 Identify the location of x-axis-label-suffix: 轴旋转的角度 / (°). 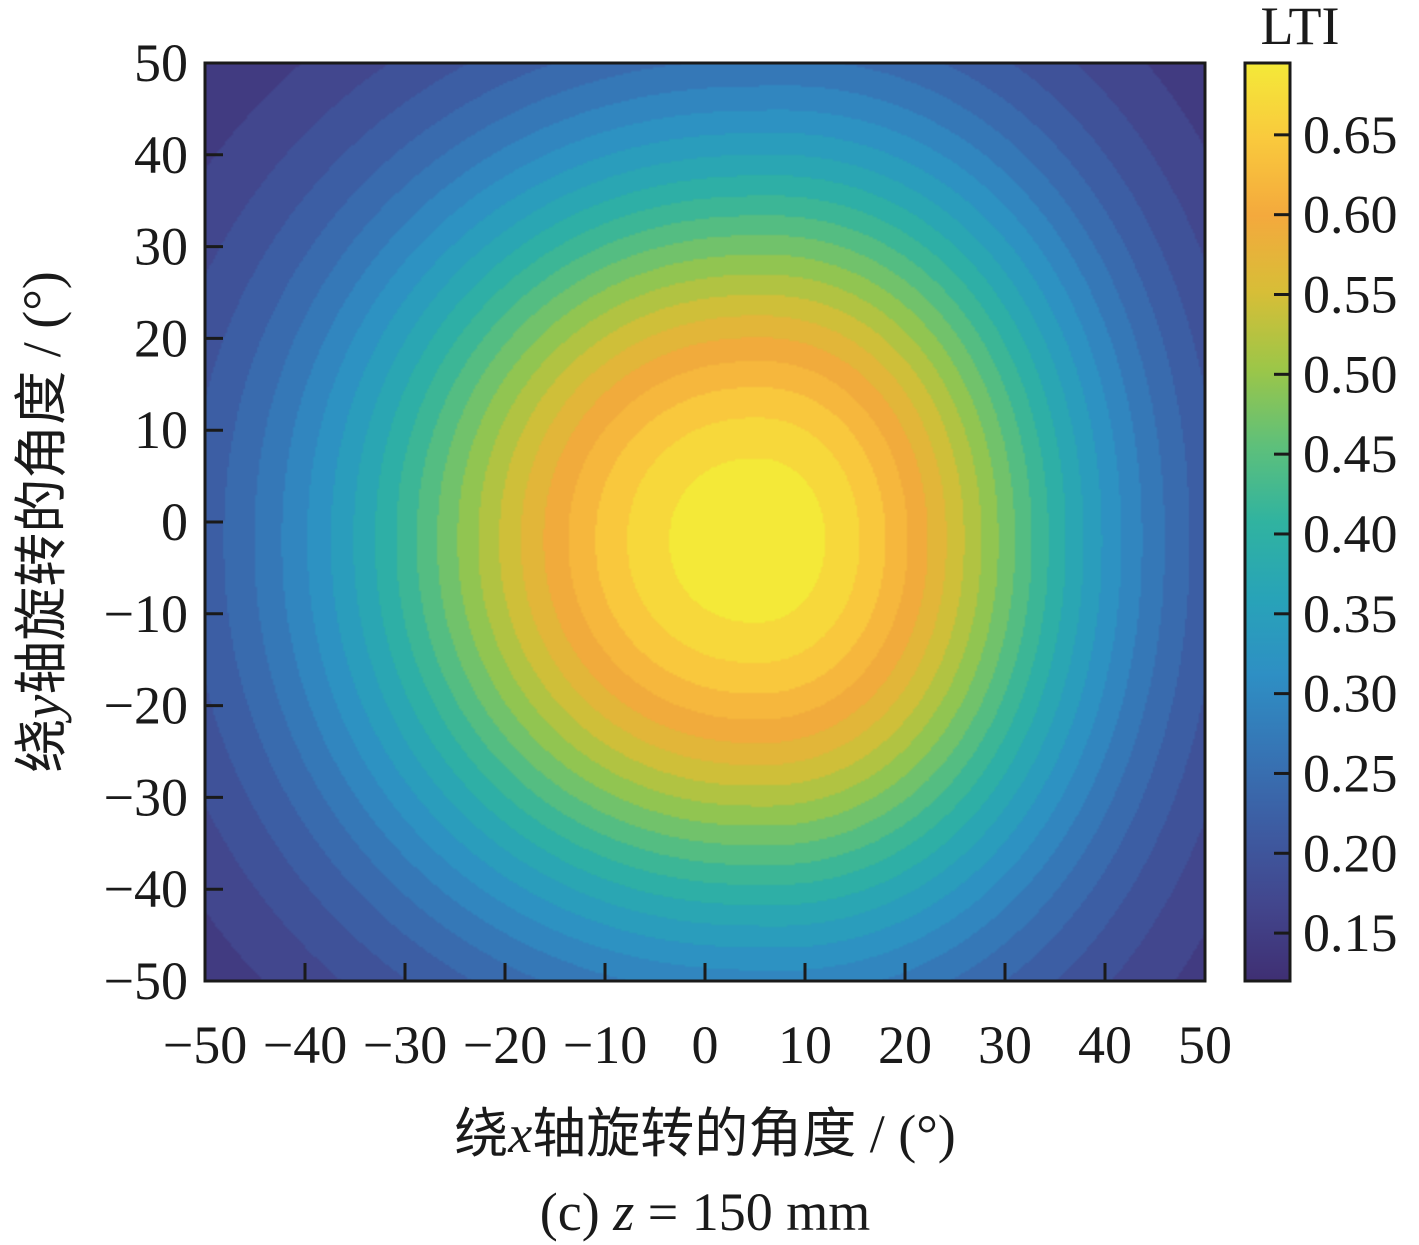
(744, 1134).